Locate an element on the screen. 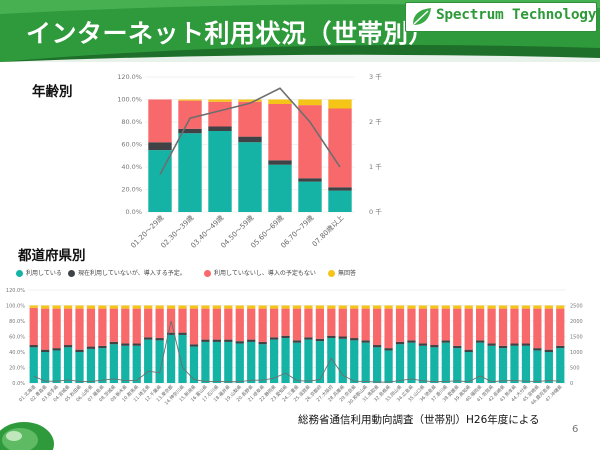 The width and height of the screenshot is (600, 450). prefecture-section-label: 都道府県別 is located at coordinates (52, 256).